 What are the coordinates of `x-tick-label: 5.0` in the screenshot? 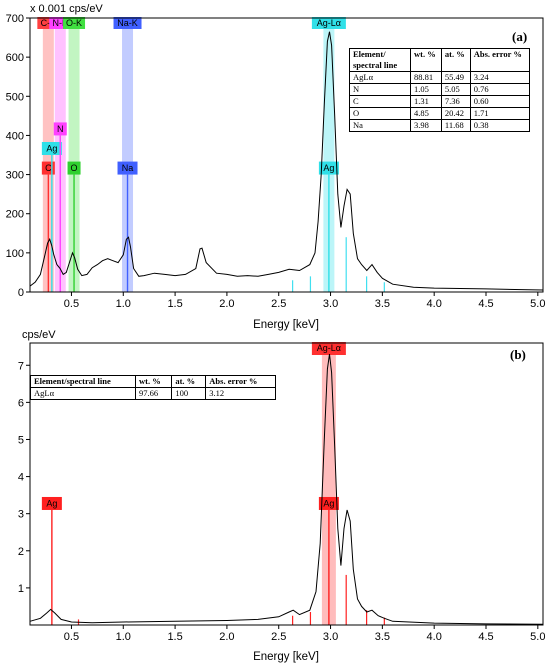 It's located at (537, 637).